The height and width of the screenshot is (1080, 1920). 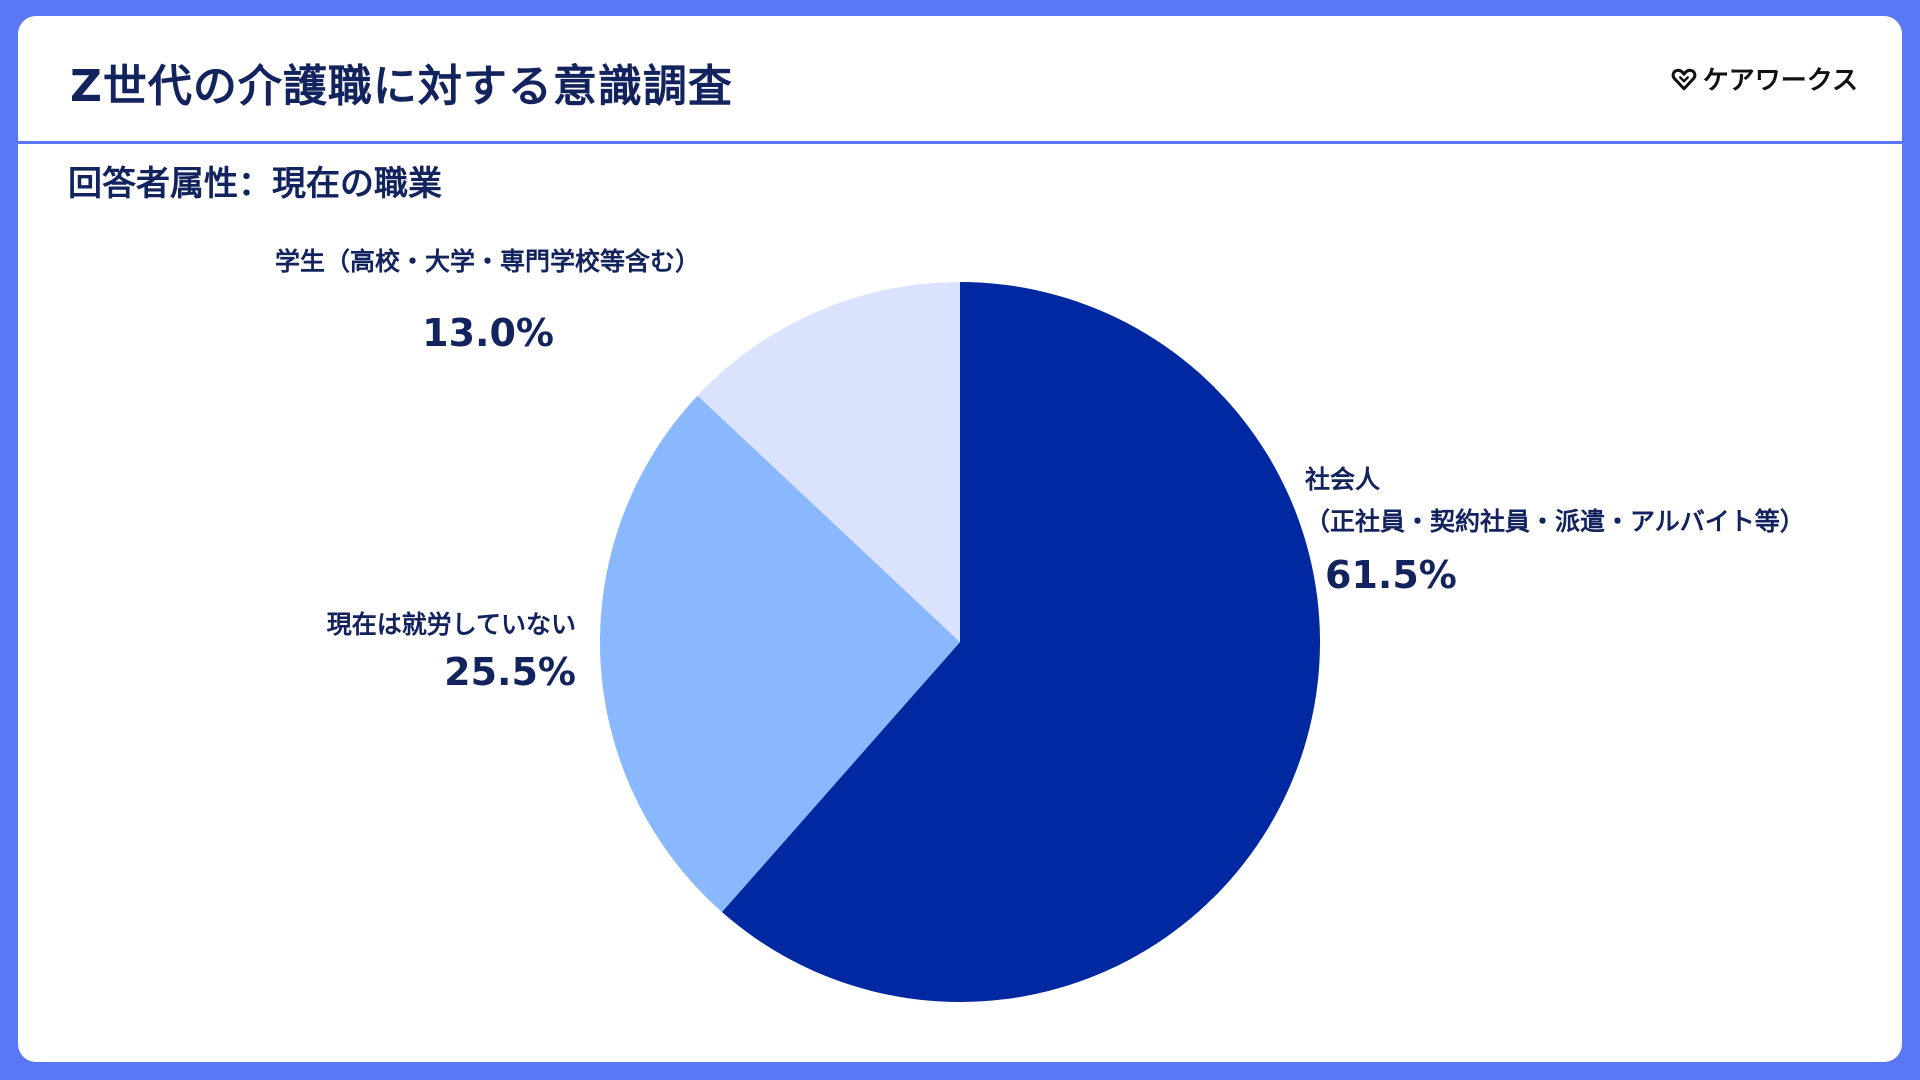 What do you see at coordinates (1391, 575) in the screenshot?
I see `slice-value-label: 61.5%` at bounding box center [1391, 575].